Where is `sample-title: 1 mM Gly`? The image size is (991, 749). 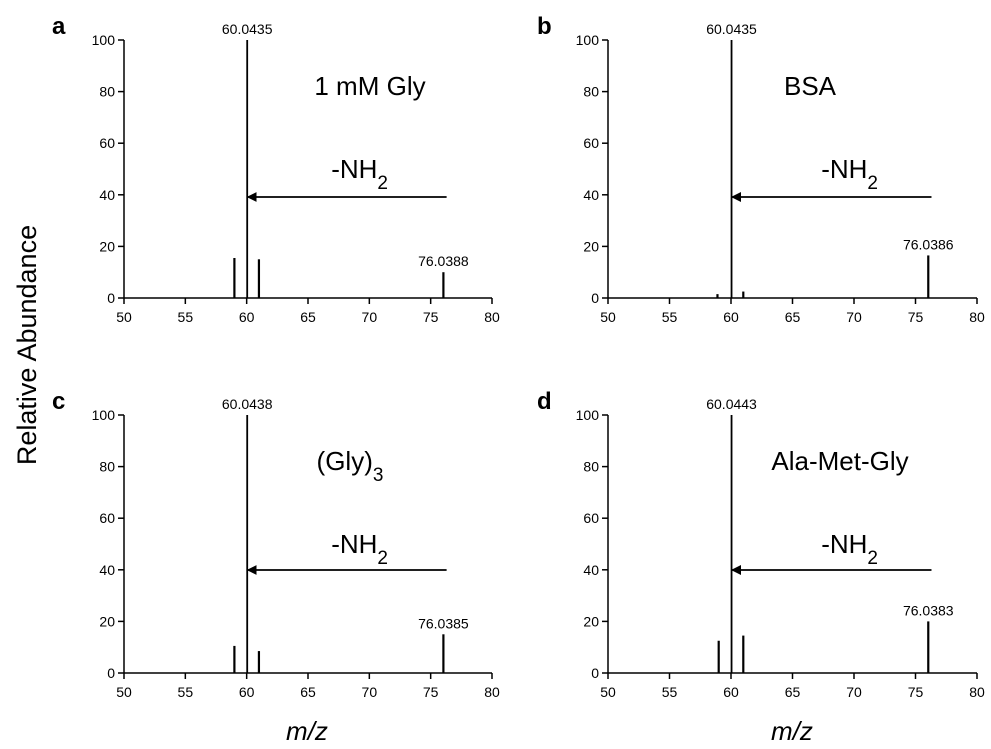
sample-title: 1 mM Gly is located at coordinates (369, 86).